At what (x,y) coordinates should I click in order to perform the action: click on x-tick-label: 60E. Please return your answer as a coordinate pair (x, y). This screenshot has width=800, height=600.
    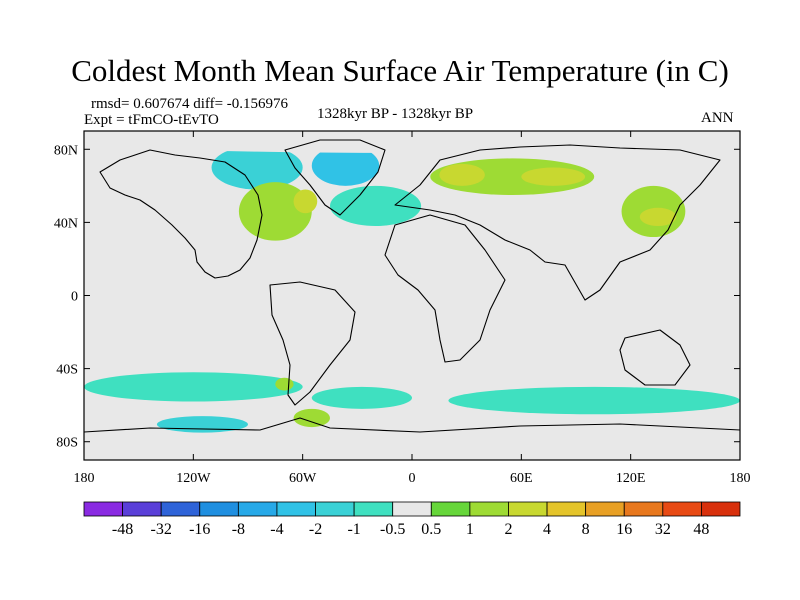
    Looking at the image, I should click on (521, 478).